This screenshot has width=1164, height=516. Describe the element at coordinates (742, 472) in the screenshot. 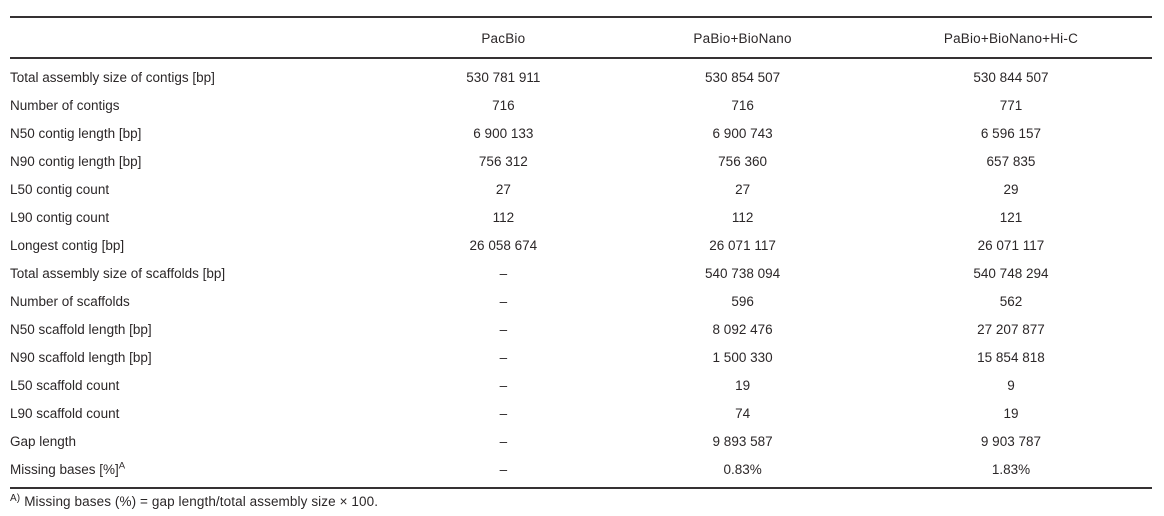

I see `cell-value: 0.83%` at that location.